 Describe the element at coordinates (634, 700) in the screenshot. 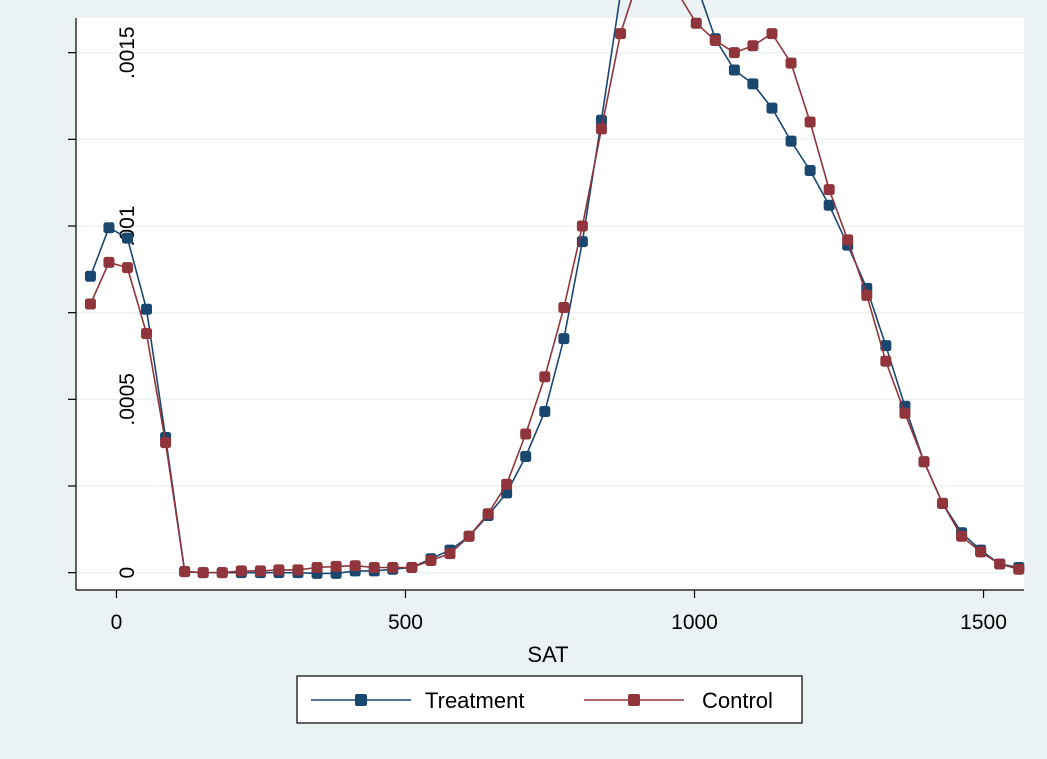

I see `legend-marker-control` at that location.